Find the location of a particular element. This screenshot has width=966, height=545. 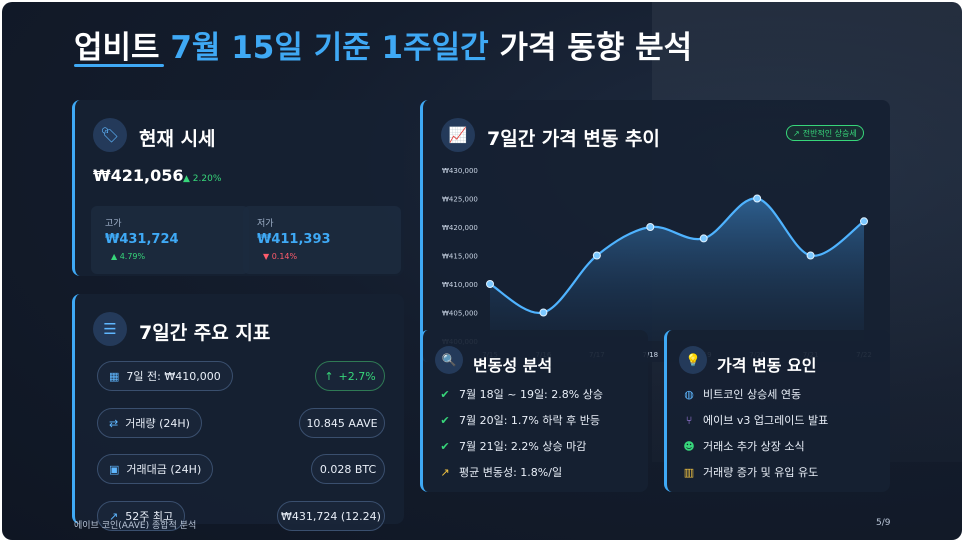

search-dollar-icon: 🔍 is located at coordinates (449, 360).